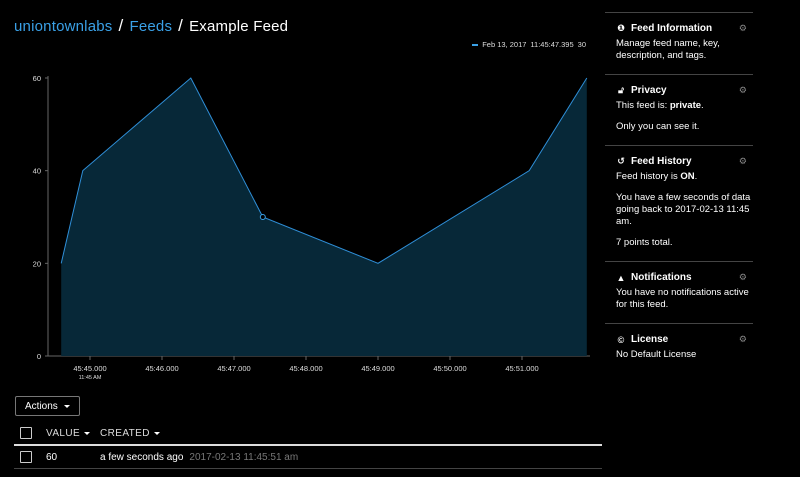 The width and height of the screenshot is (800, 477). Describe the element at coordinates (63, 433) in the screenshot. I see `column-header-value-label: VALUE` at that location.